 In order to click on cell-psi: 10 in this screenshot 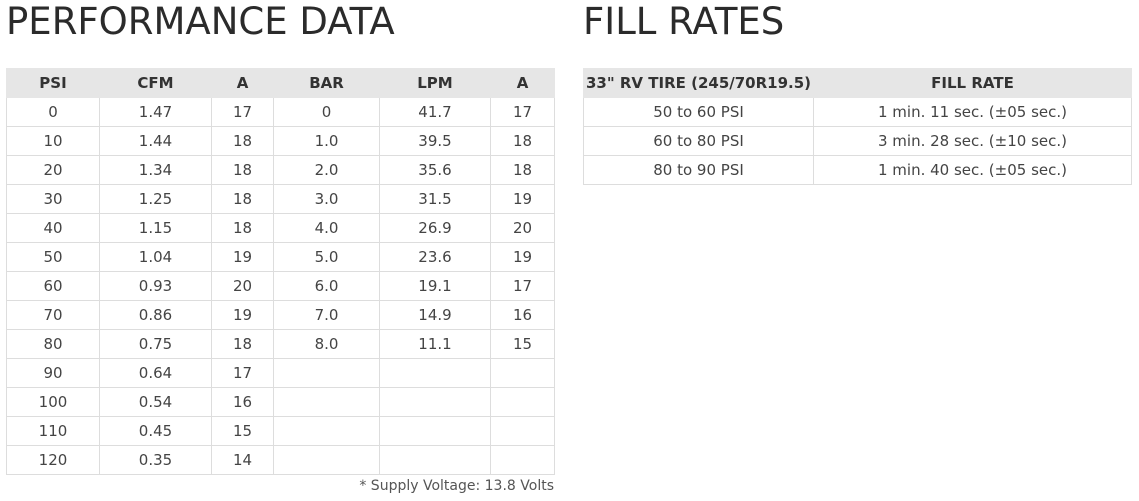, I will do `click(53, 141)`.